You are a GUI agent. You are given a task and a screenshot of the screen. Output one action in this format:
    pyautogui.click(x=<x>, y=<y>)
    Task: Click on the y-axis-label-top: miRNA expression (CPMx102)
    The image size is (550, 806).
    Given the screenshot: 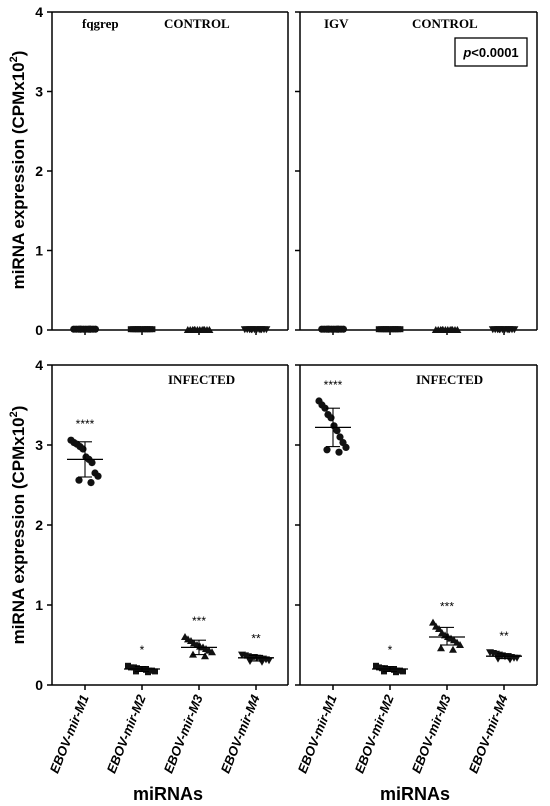 What is the action you would take?
    pyautogui.click(x=18, y=170)
    